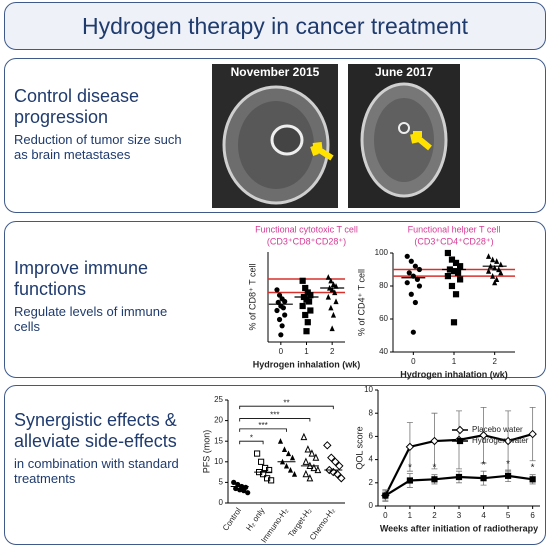 The height and width of the screenshot is (548, 550). What do you see at coordinates (413, 361) in the screenshot?
I see `x-tick-label: 0` at bounding box center [413, 361].